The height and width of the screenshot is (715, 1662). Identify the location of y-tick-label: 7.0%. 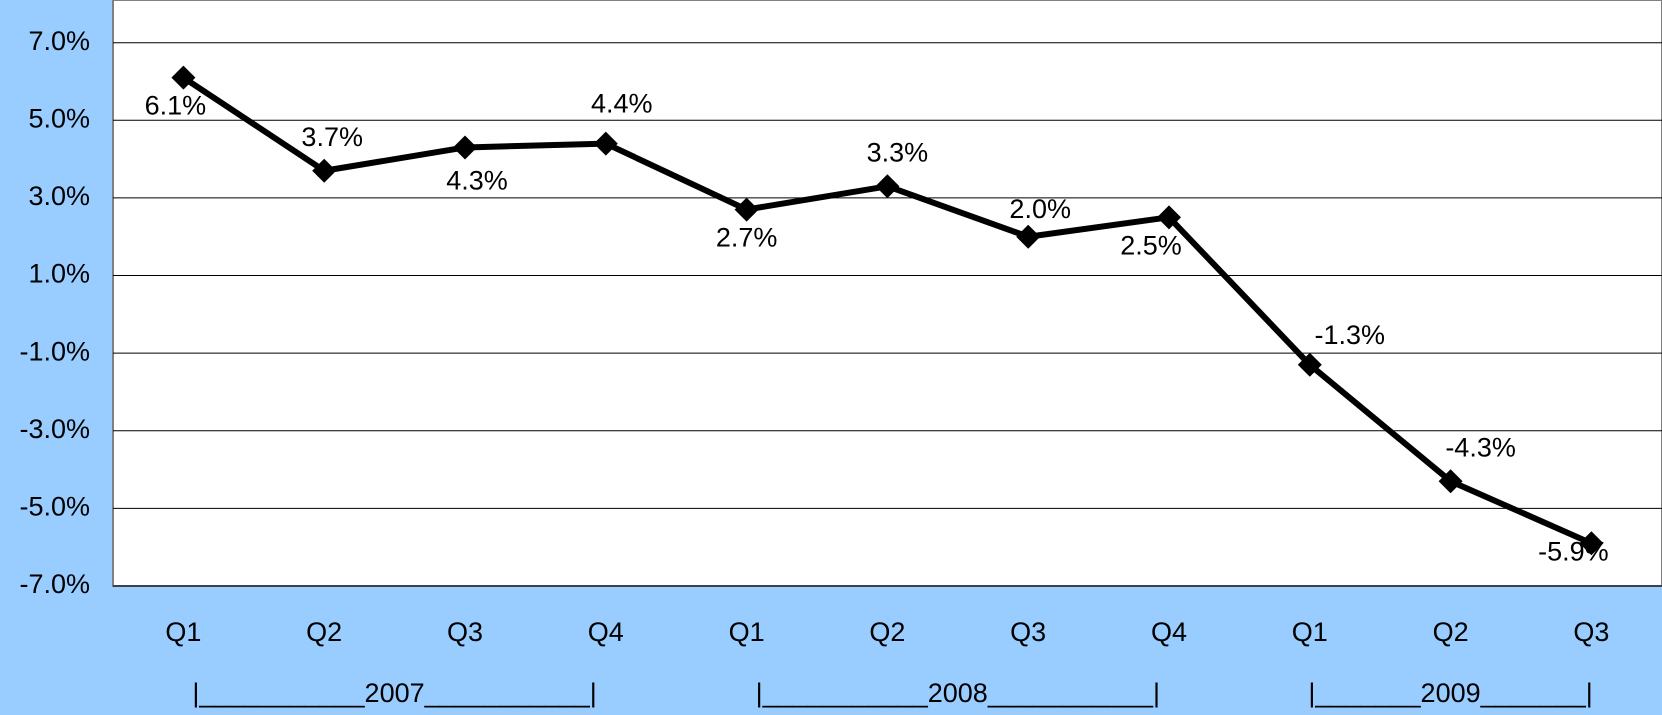
(59, 41).